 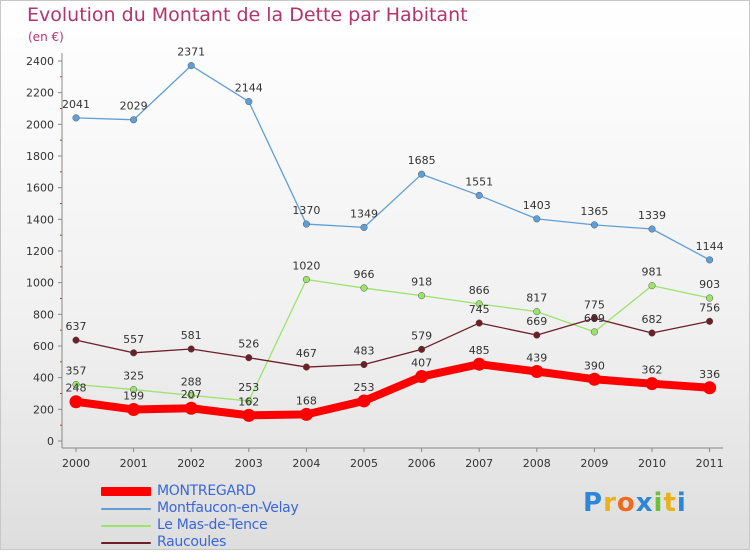 I want to click on legend-swatch-le-mas-de-tence, so click(x=126, y=526).